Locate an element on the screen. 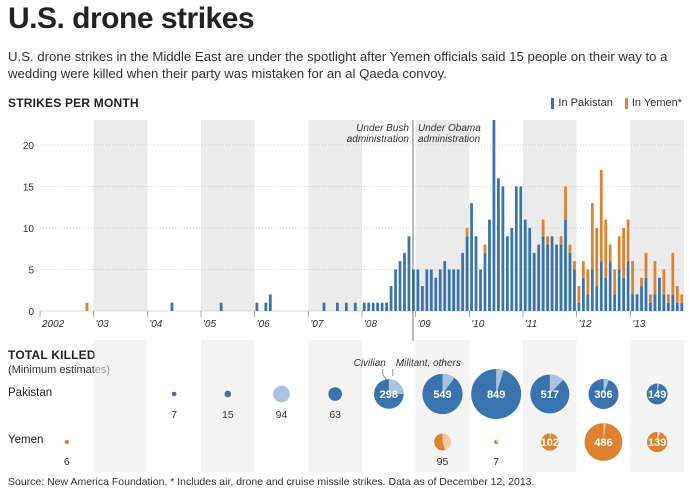 The height and width of the screenshot is (502, 690). bubble-value-yemen-2002: 6 is located at coordinates (67, 462).